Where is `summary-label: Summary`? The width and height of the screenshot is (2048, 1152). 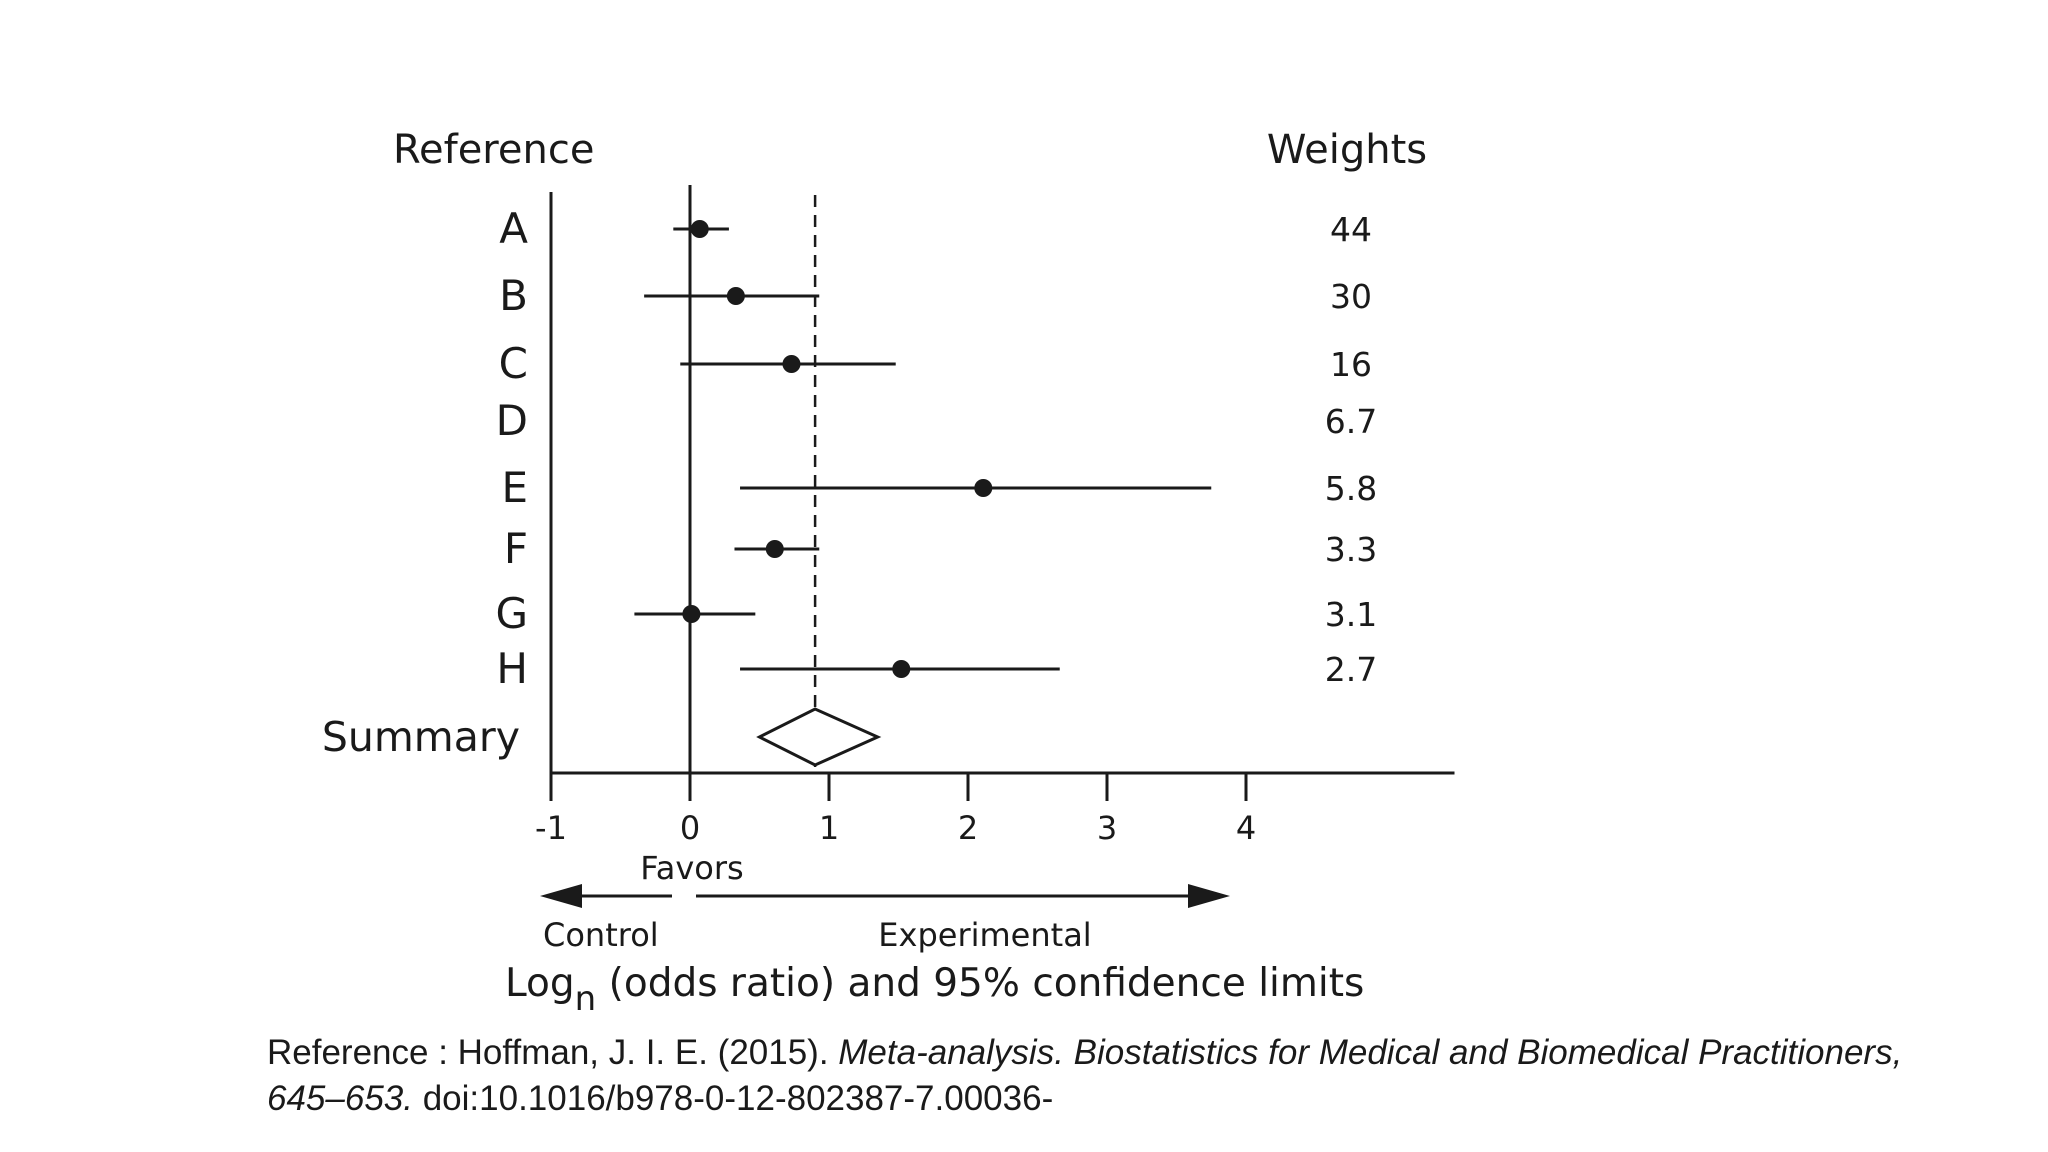
summary-label: Summary is located at coordinates (421, 737).